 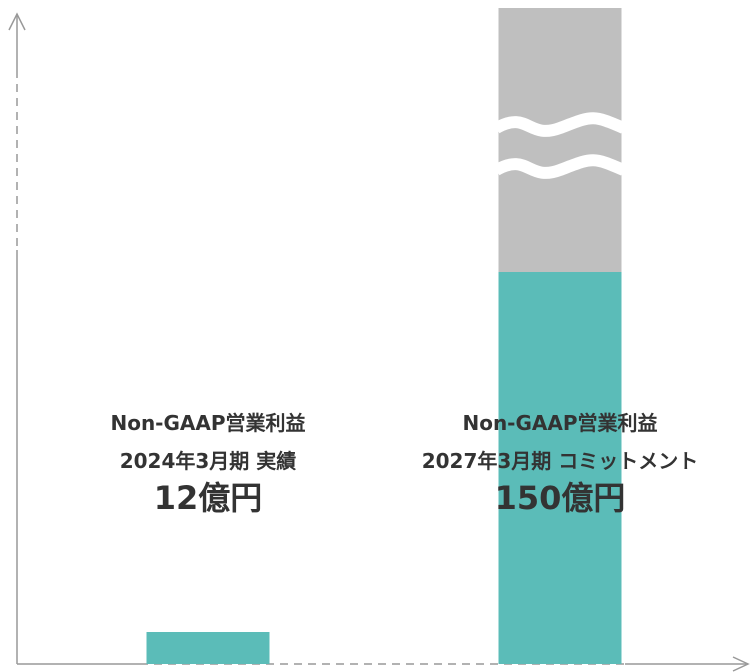 What do you see at coordinates (208, 498) in the screenshot?
I see `bar-value-label-0: 12億円` at bounding box center [208, 498].